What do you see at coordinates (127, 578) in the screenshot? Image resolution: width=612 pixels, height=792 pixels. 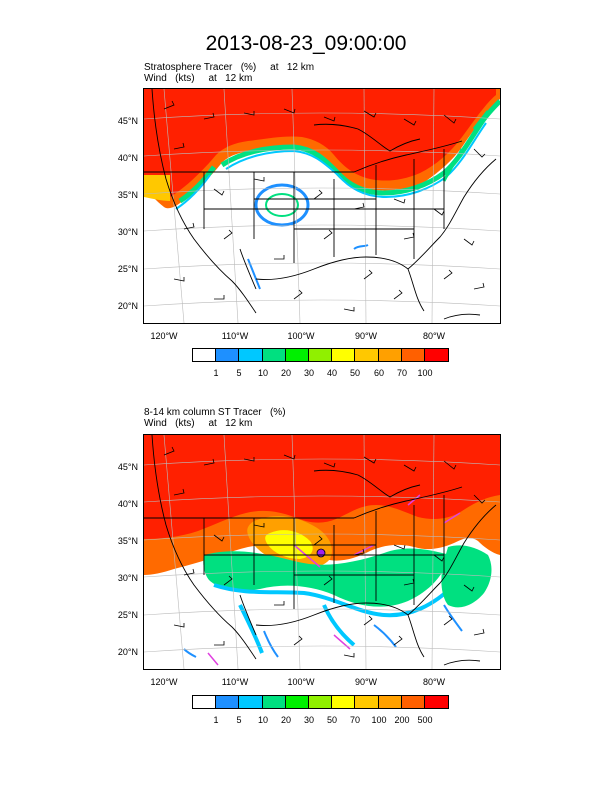 I see `panel2-lat-30: 30°N` at bounding box center [127, 578].